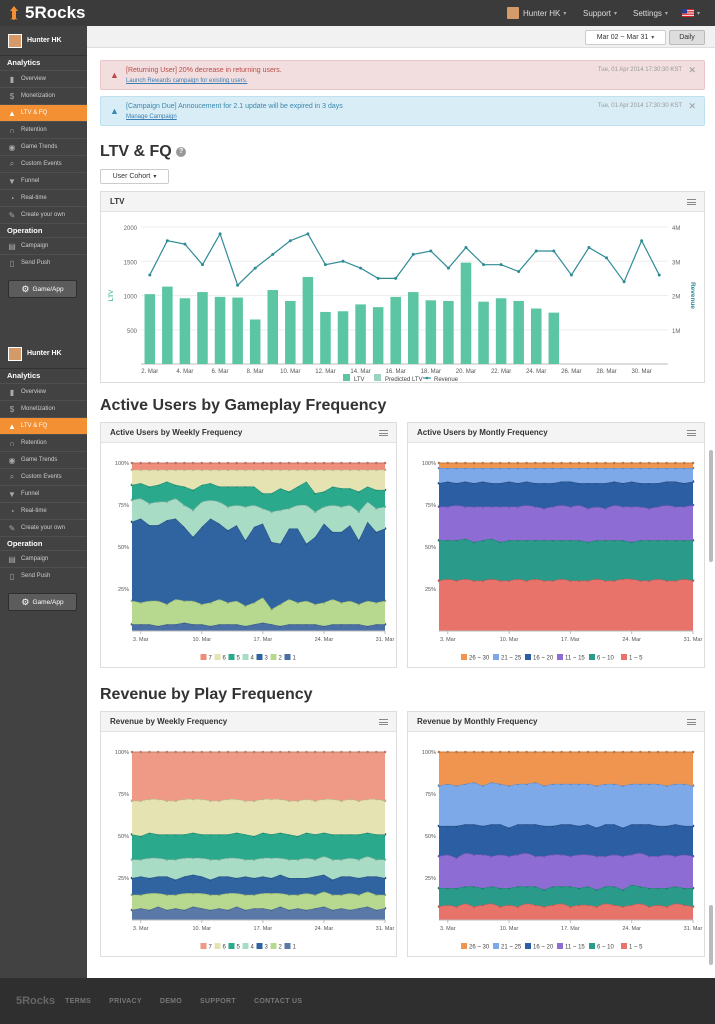  Describe the element at coordinates (600, 13) in the screenshot. I see `support-menu: Support ▾` at that location.